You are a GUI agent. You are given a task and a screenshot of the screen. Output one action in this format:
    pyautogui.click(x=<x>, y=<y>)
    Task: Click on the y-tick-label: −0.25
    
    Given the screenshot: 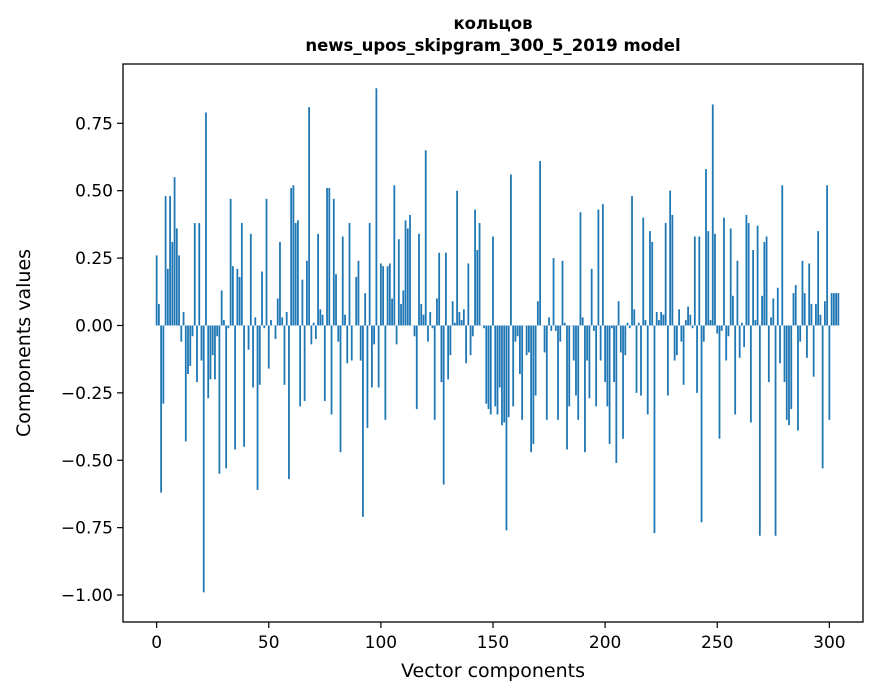 What is the action you would take?
    pyautogui.click(x=87, y=394)
    